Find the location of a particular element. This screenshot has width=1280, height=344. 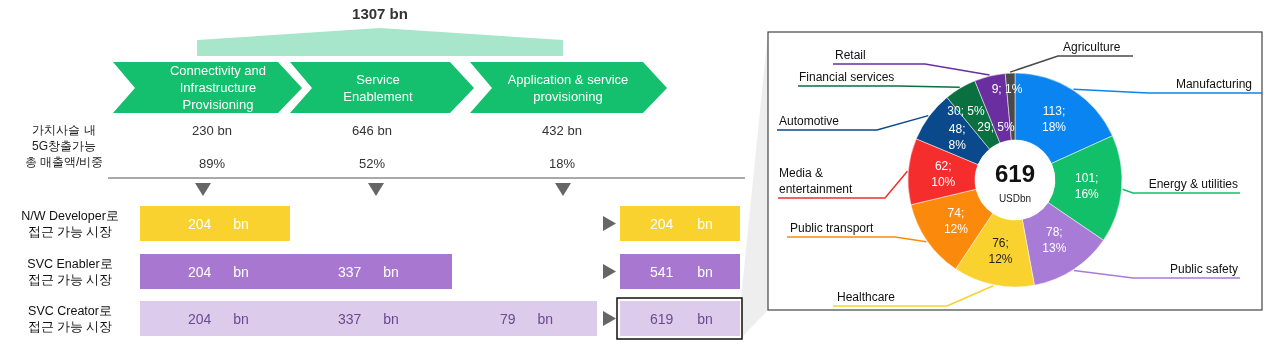

slice-label: Public safety is located at coordinates (1203, 269).